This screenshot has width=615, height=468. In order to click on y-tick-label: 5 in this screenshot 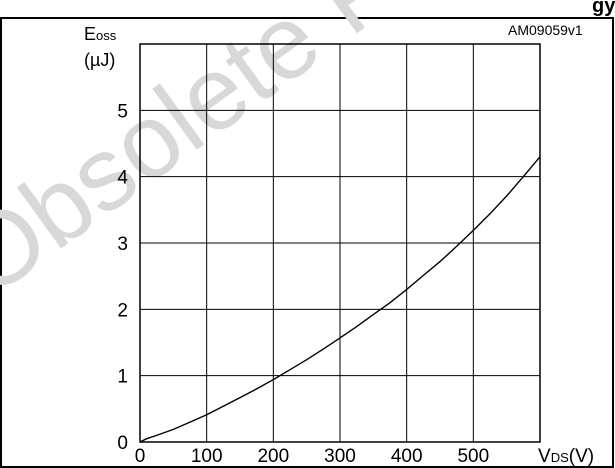, I will do `click(122, 111)`.